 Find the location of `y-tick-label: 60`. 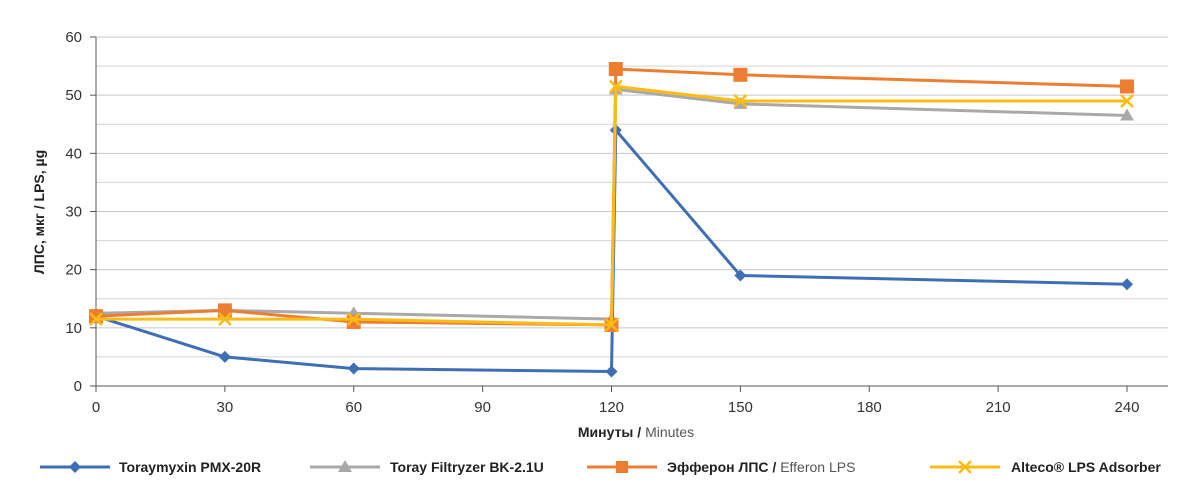

y-tick-label: 60 is located at coordinates (73, 37).